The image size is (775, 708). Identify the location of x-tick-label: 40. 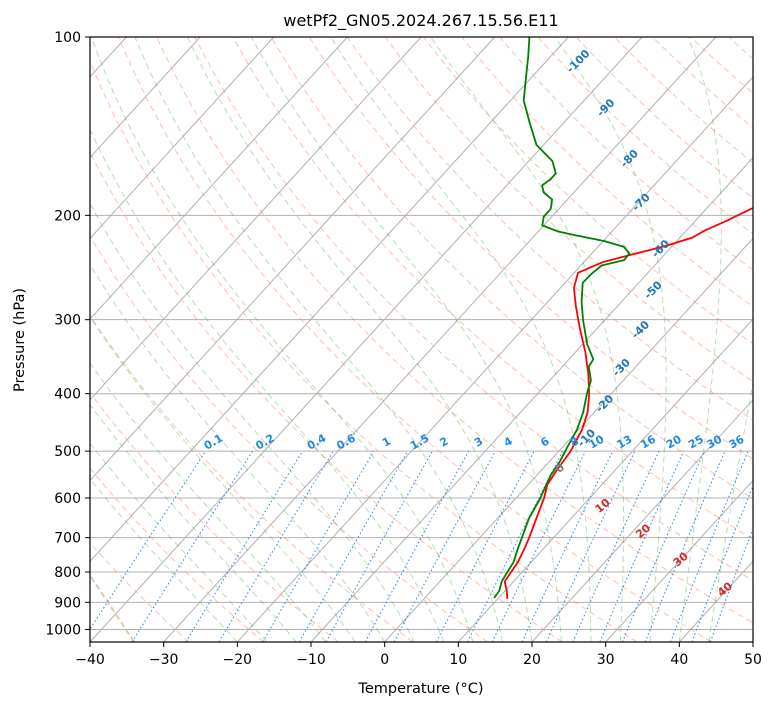
(679, 660).